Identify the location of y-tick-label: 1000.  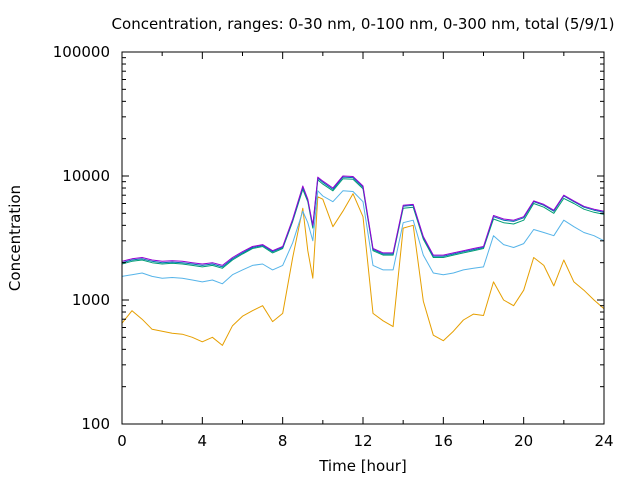
(91, 300).